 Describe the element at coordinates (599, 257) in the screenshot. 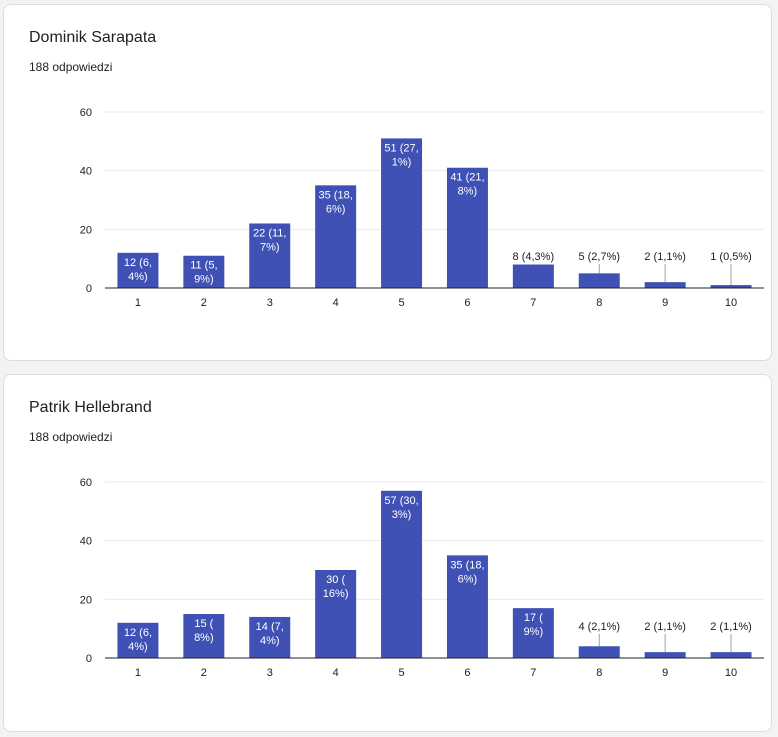

I see `data-label: 5 (2,7%)` at that location.